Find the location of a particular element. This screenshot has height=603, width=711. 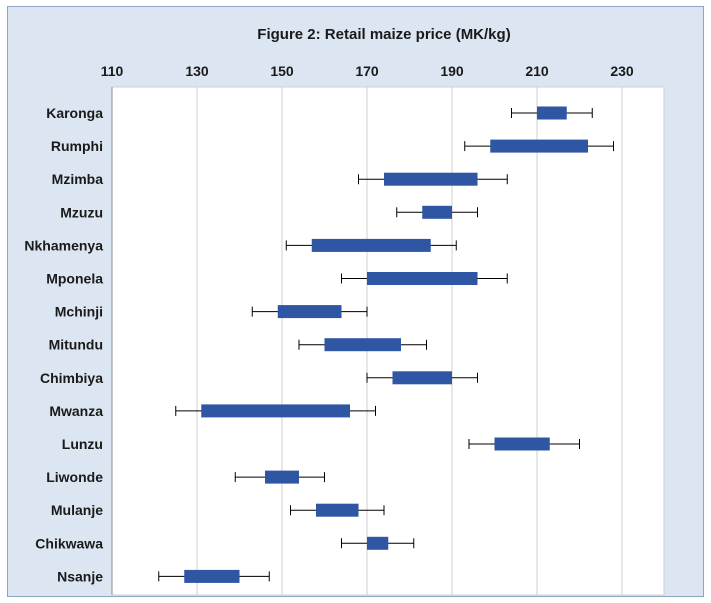

category-label: Mitundu is located at coordinates (76, 345).